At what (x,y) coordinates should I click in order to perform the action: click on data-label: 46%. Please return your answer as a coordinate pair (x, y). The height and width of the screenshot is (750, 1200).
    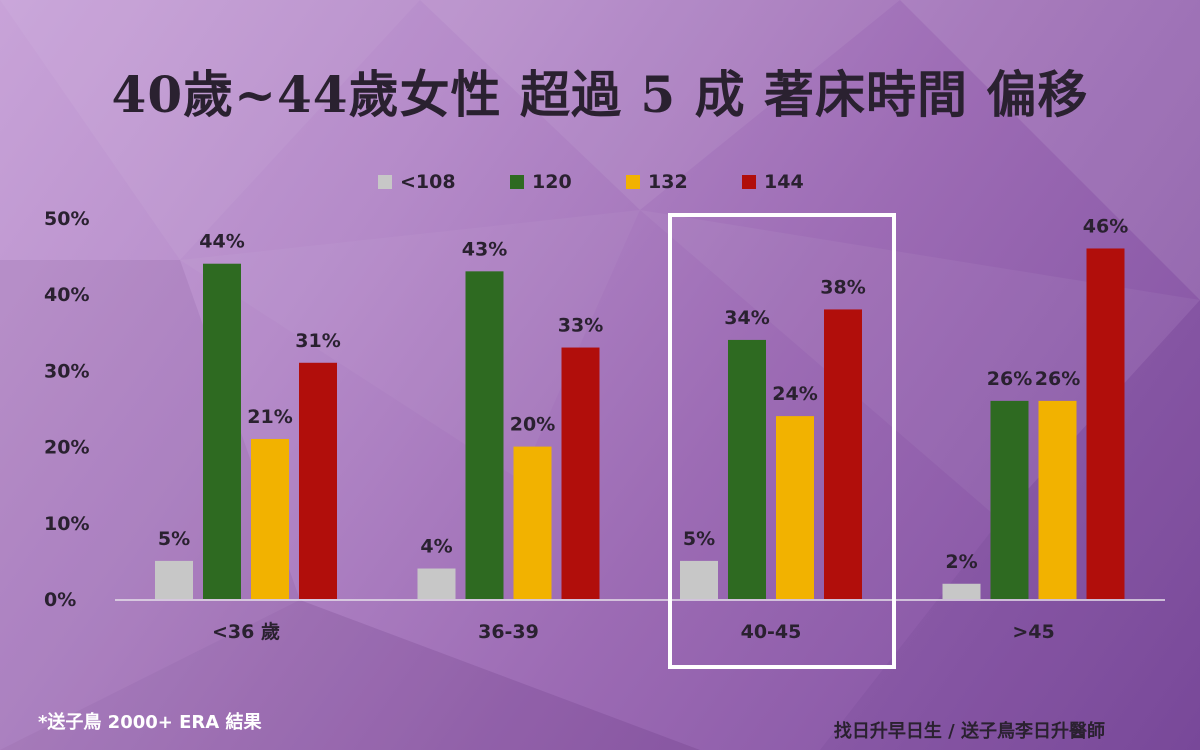
    Looking at the image, I should click on (1105, 226).